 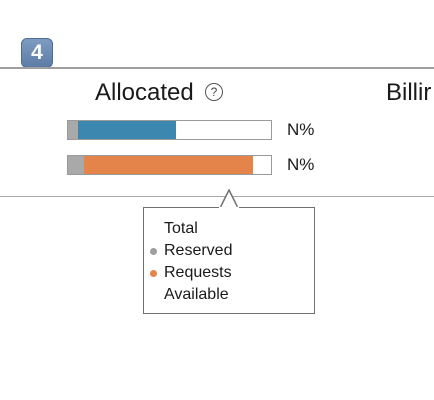 I want to click on legend-item-reserved: Reserved, so click(x=191, y=251).